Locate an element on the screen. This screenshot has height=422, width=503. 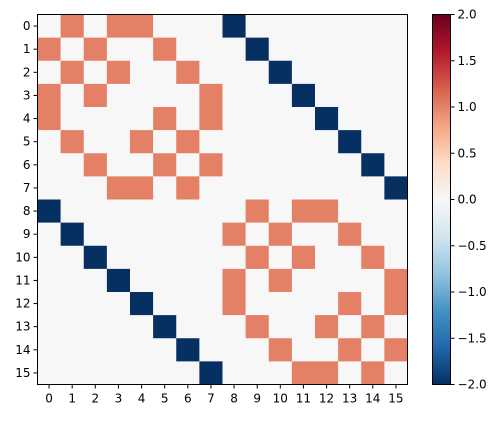
colorbar-tick-label-1: 1.5 is located at coordinates (467, 61).